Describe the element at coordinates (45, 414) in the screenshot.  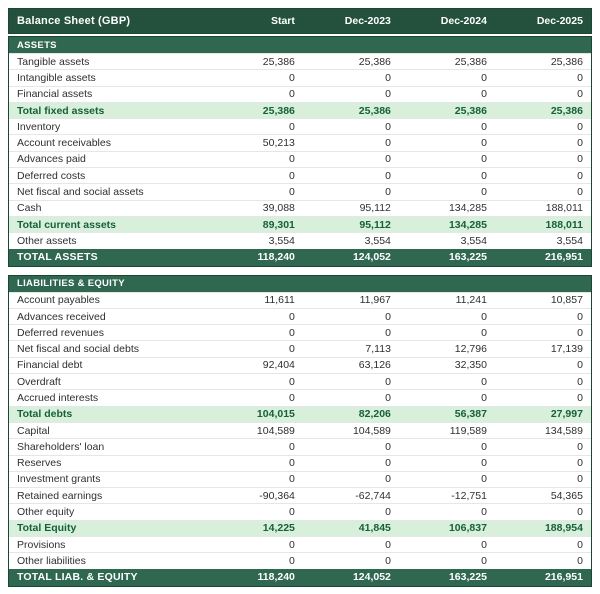
I see `row-label: Total debts` at that location.